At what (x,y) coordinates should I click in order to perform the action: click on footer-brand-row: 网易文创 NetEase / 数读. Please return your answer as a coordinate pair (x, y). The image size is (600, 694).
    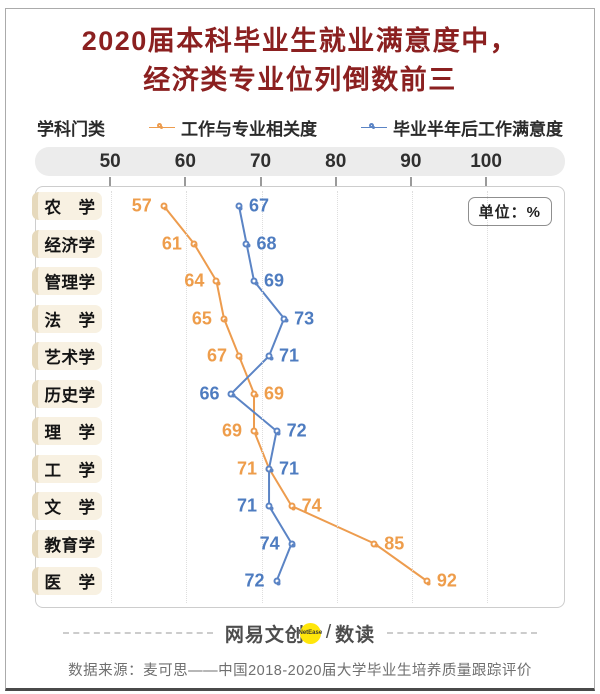
    Looking at the image, I should click on (300, 633).